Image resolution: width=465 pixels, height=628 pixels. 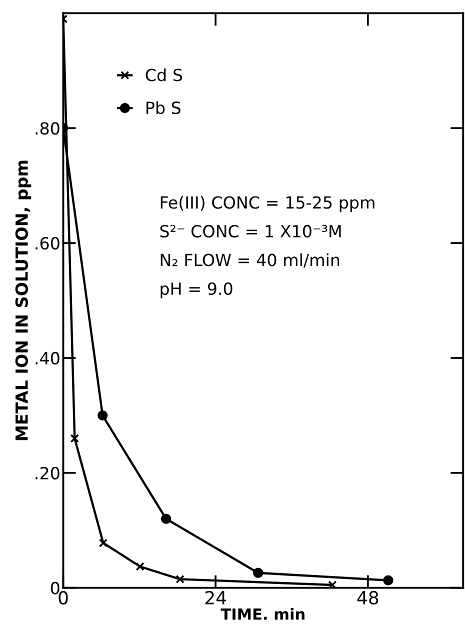 What do you see at coordinates (48, 473) in the screenshot?
I see `y-tick-label: .20` at bounding box center [48, 473].